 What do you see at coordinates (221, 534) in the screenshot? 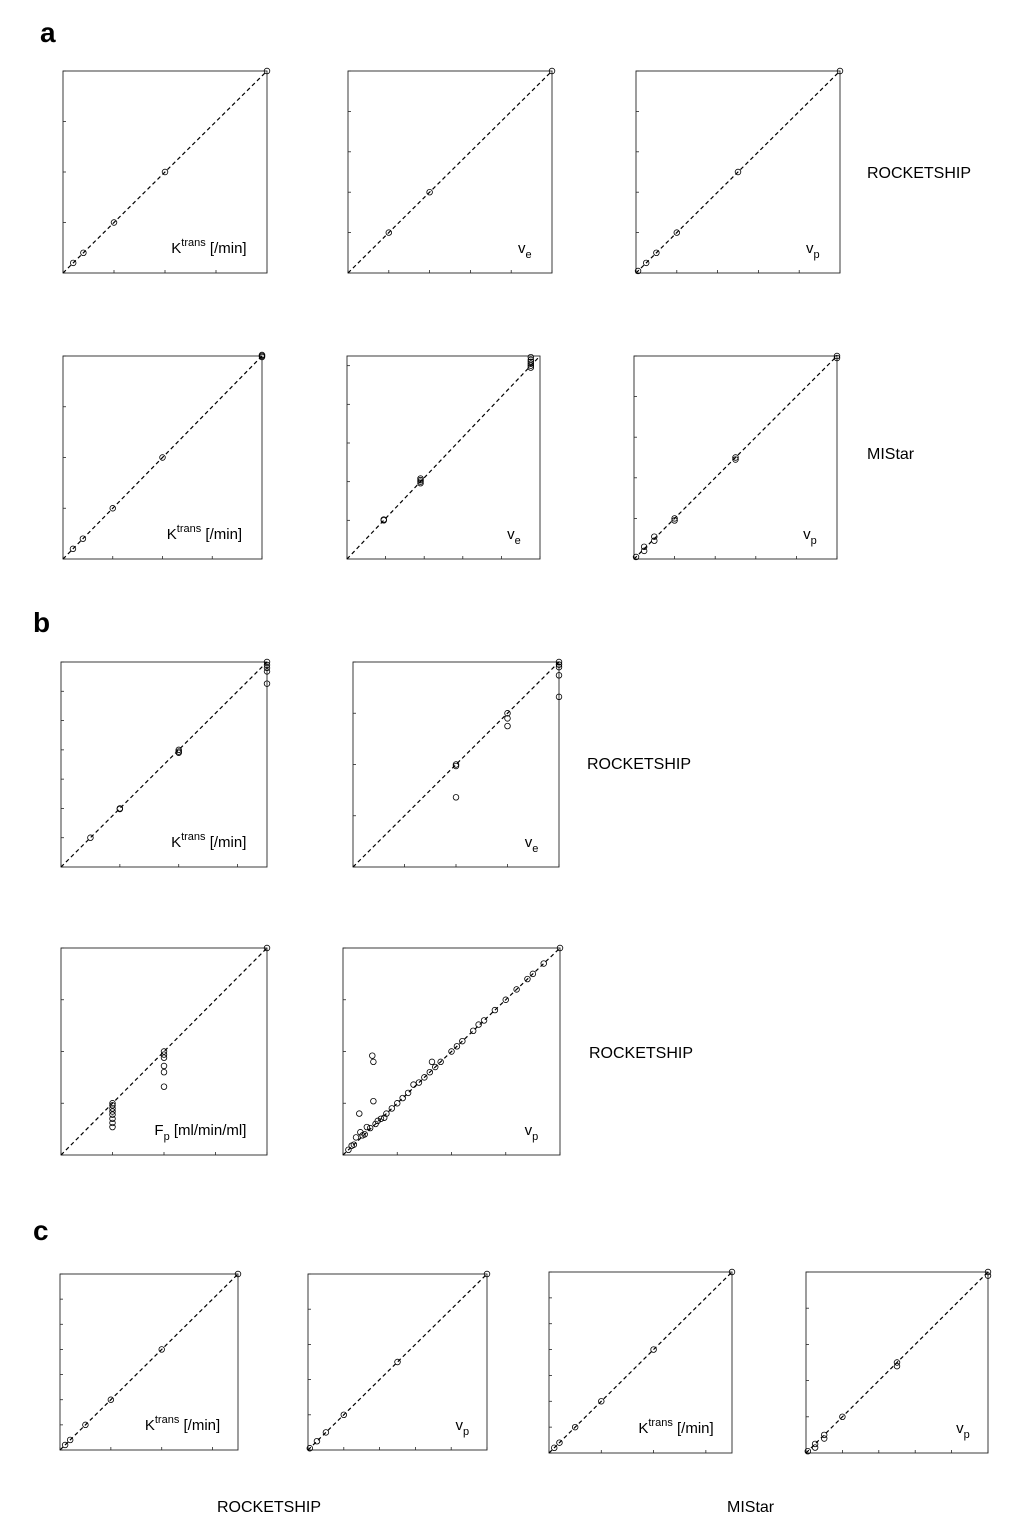
I see `parameter-unit: [/min]` at bounding box center [221, 534].